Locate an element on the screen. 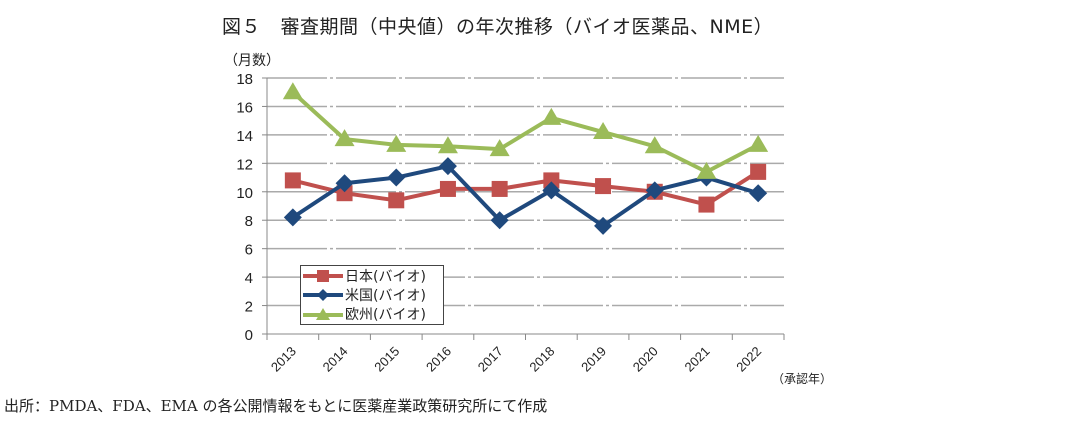 The width and height of the screenshot is (1074, 424). x-tick-label: 2014 is located at coordinates (335, 359).